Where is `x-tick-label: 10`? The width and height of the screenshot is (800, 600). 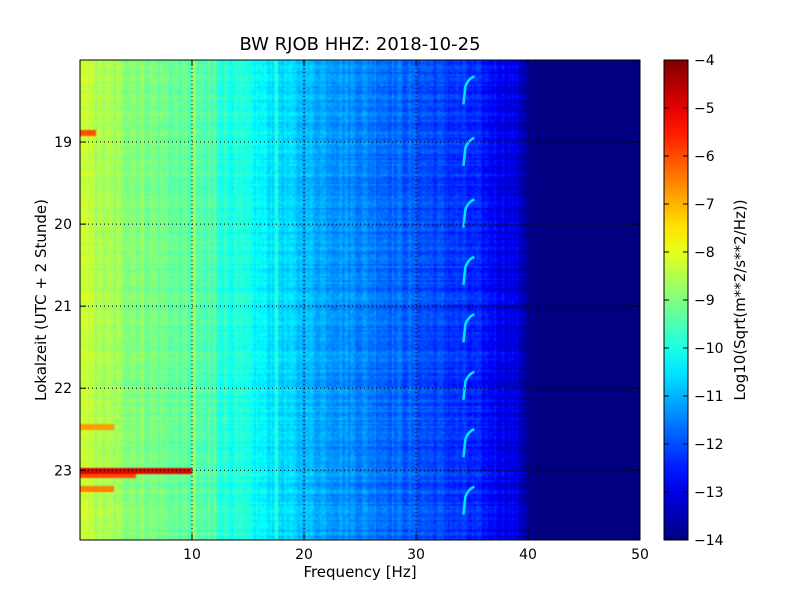
x-tick-label: 10 is located at coordinates (192, 555).